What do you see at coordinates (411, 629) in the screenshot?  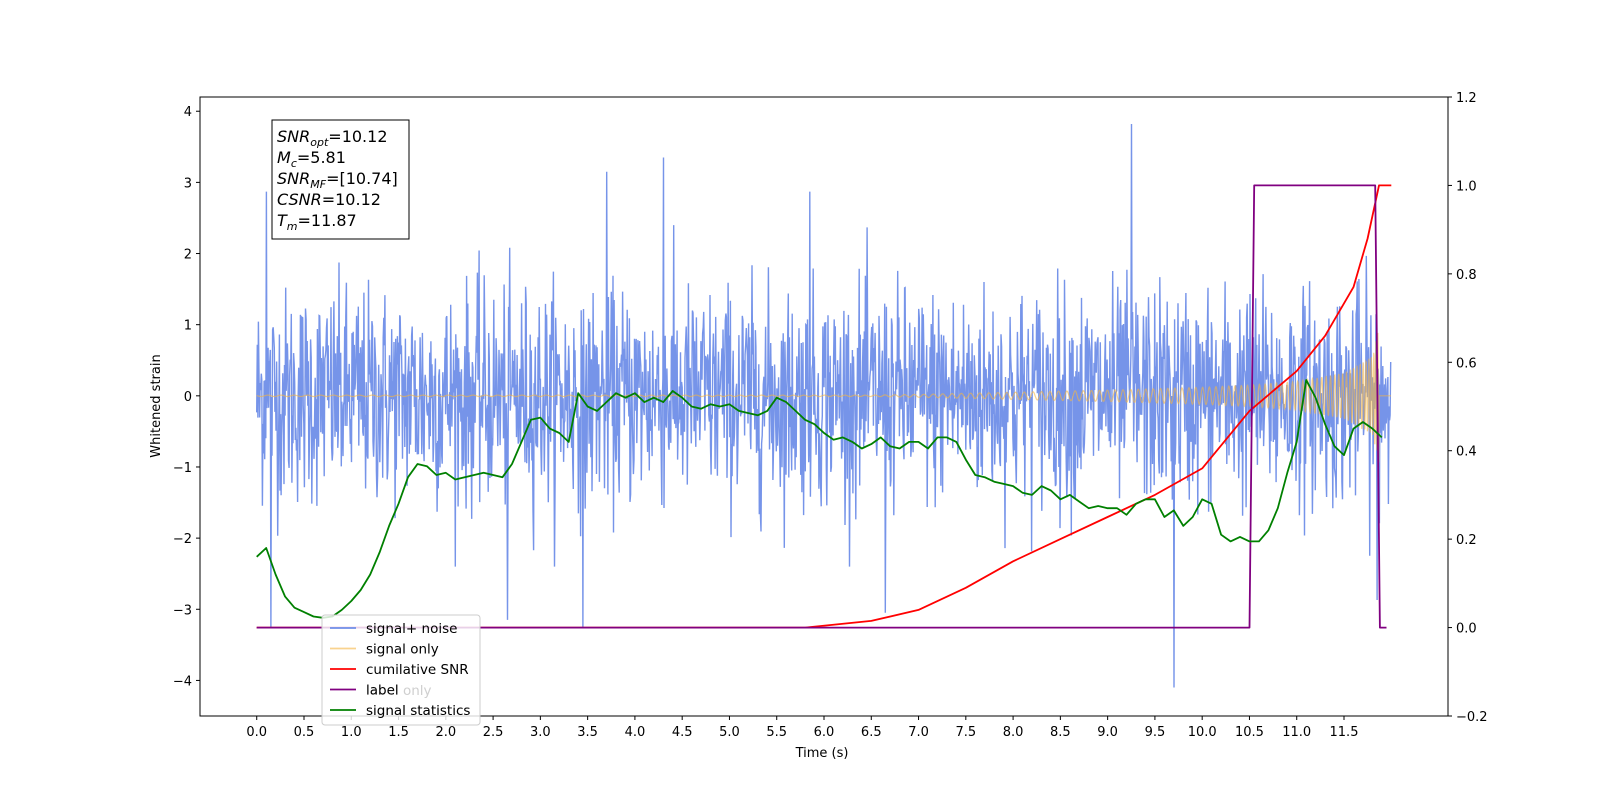 I see `legend-label: signal+ noise` at bounding box center [411, 629].